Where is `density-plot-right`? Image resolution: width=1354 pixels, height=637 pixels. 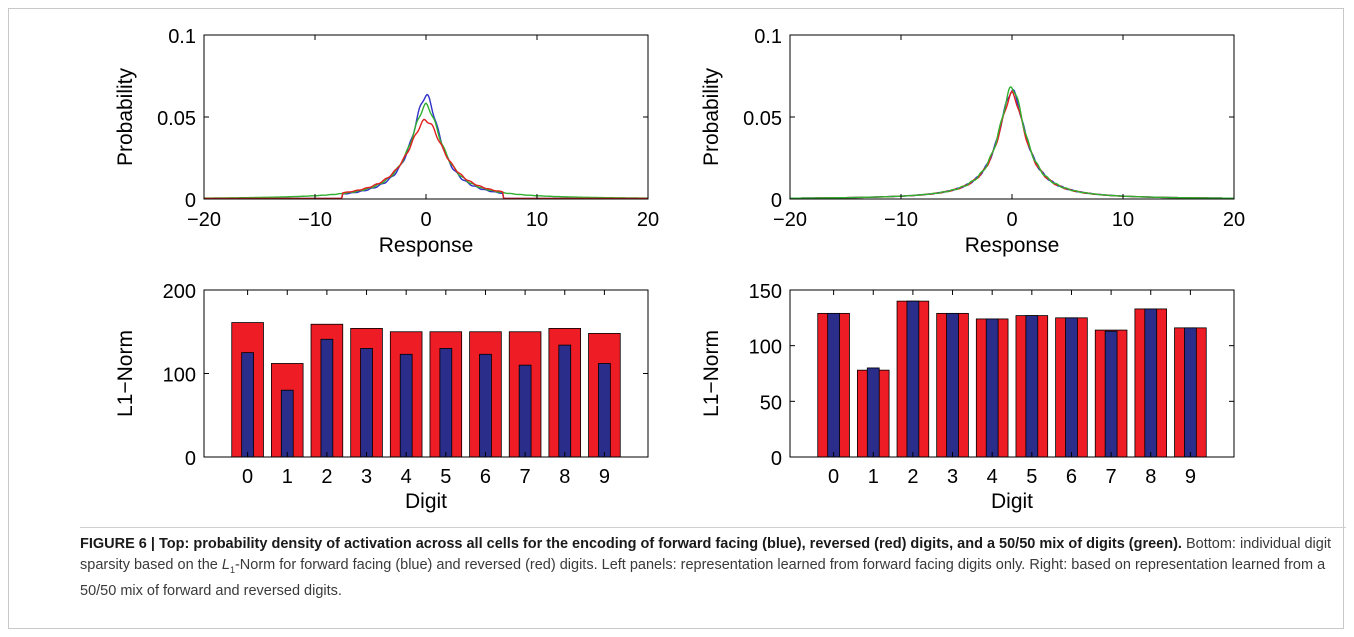 density-plot-right is located at coordinates (1012, 117).